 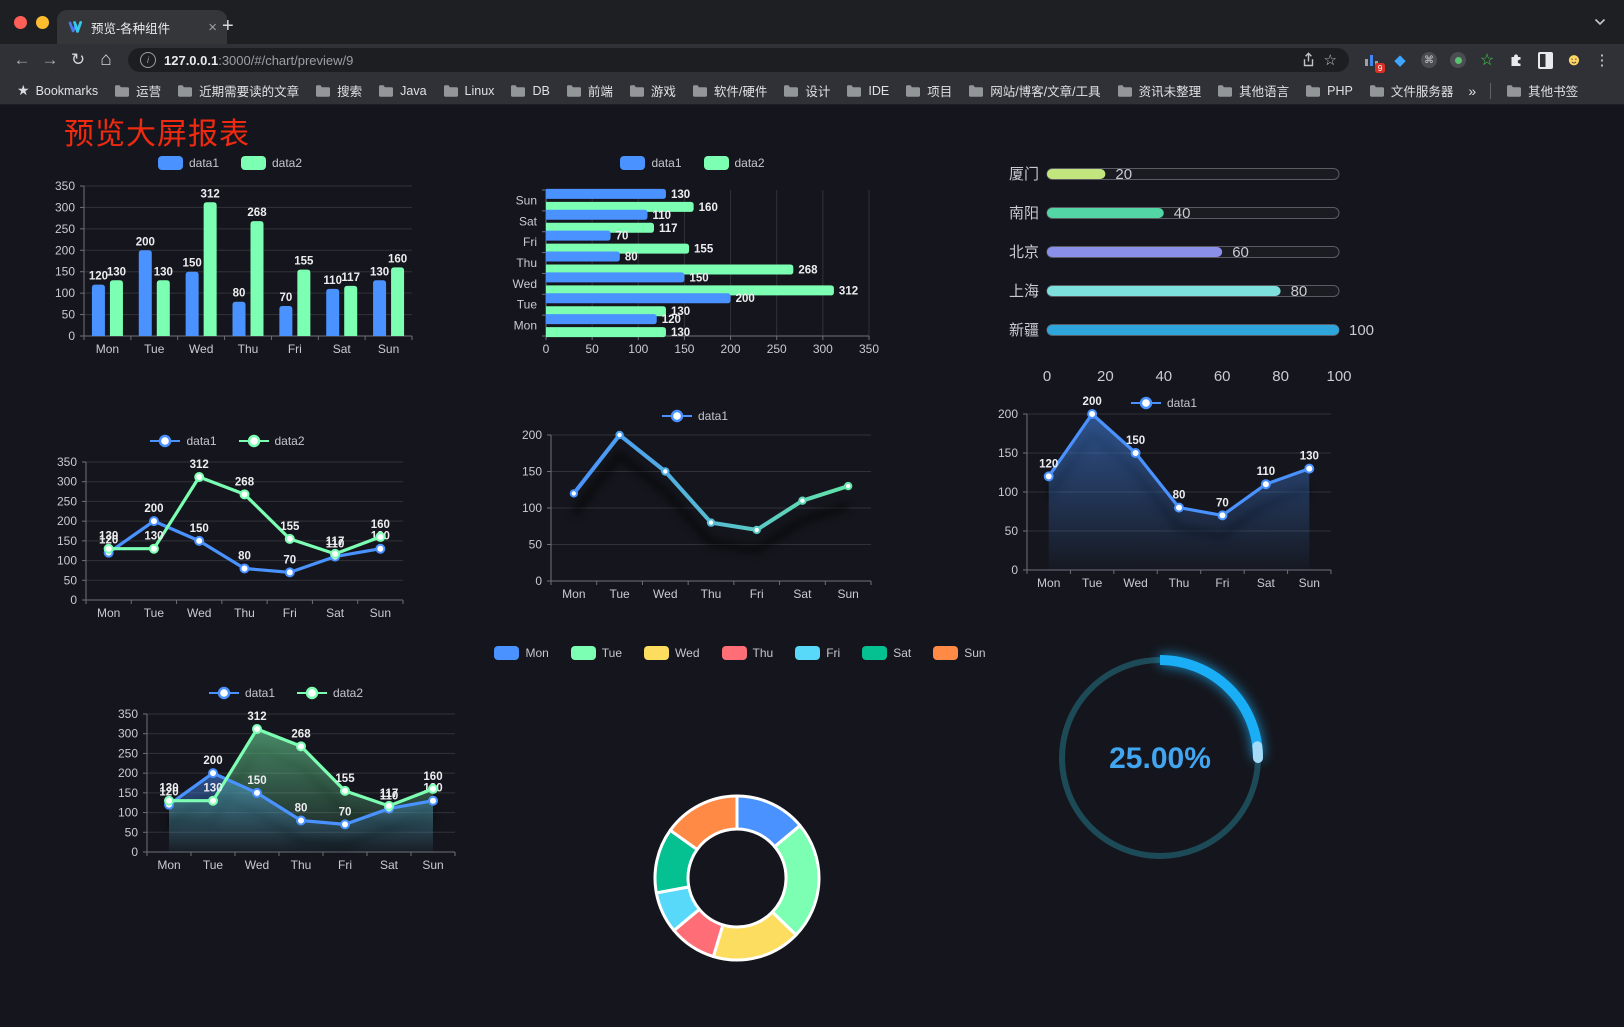 I want to click on bookmark-item: 文件服务器, so click(x=1411, y=91).